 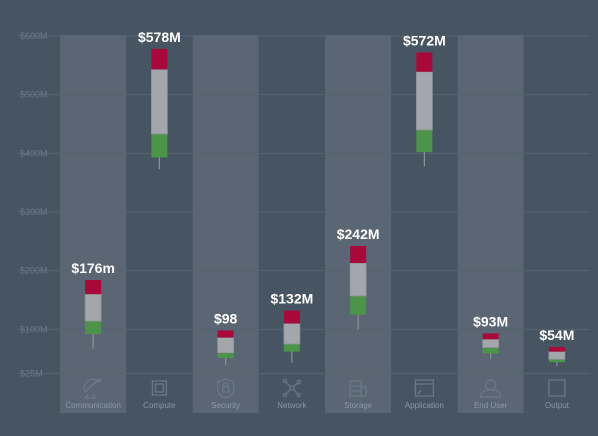 I want to click on data-label: $98, so click(x=226, y=319).